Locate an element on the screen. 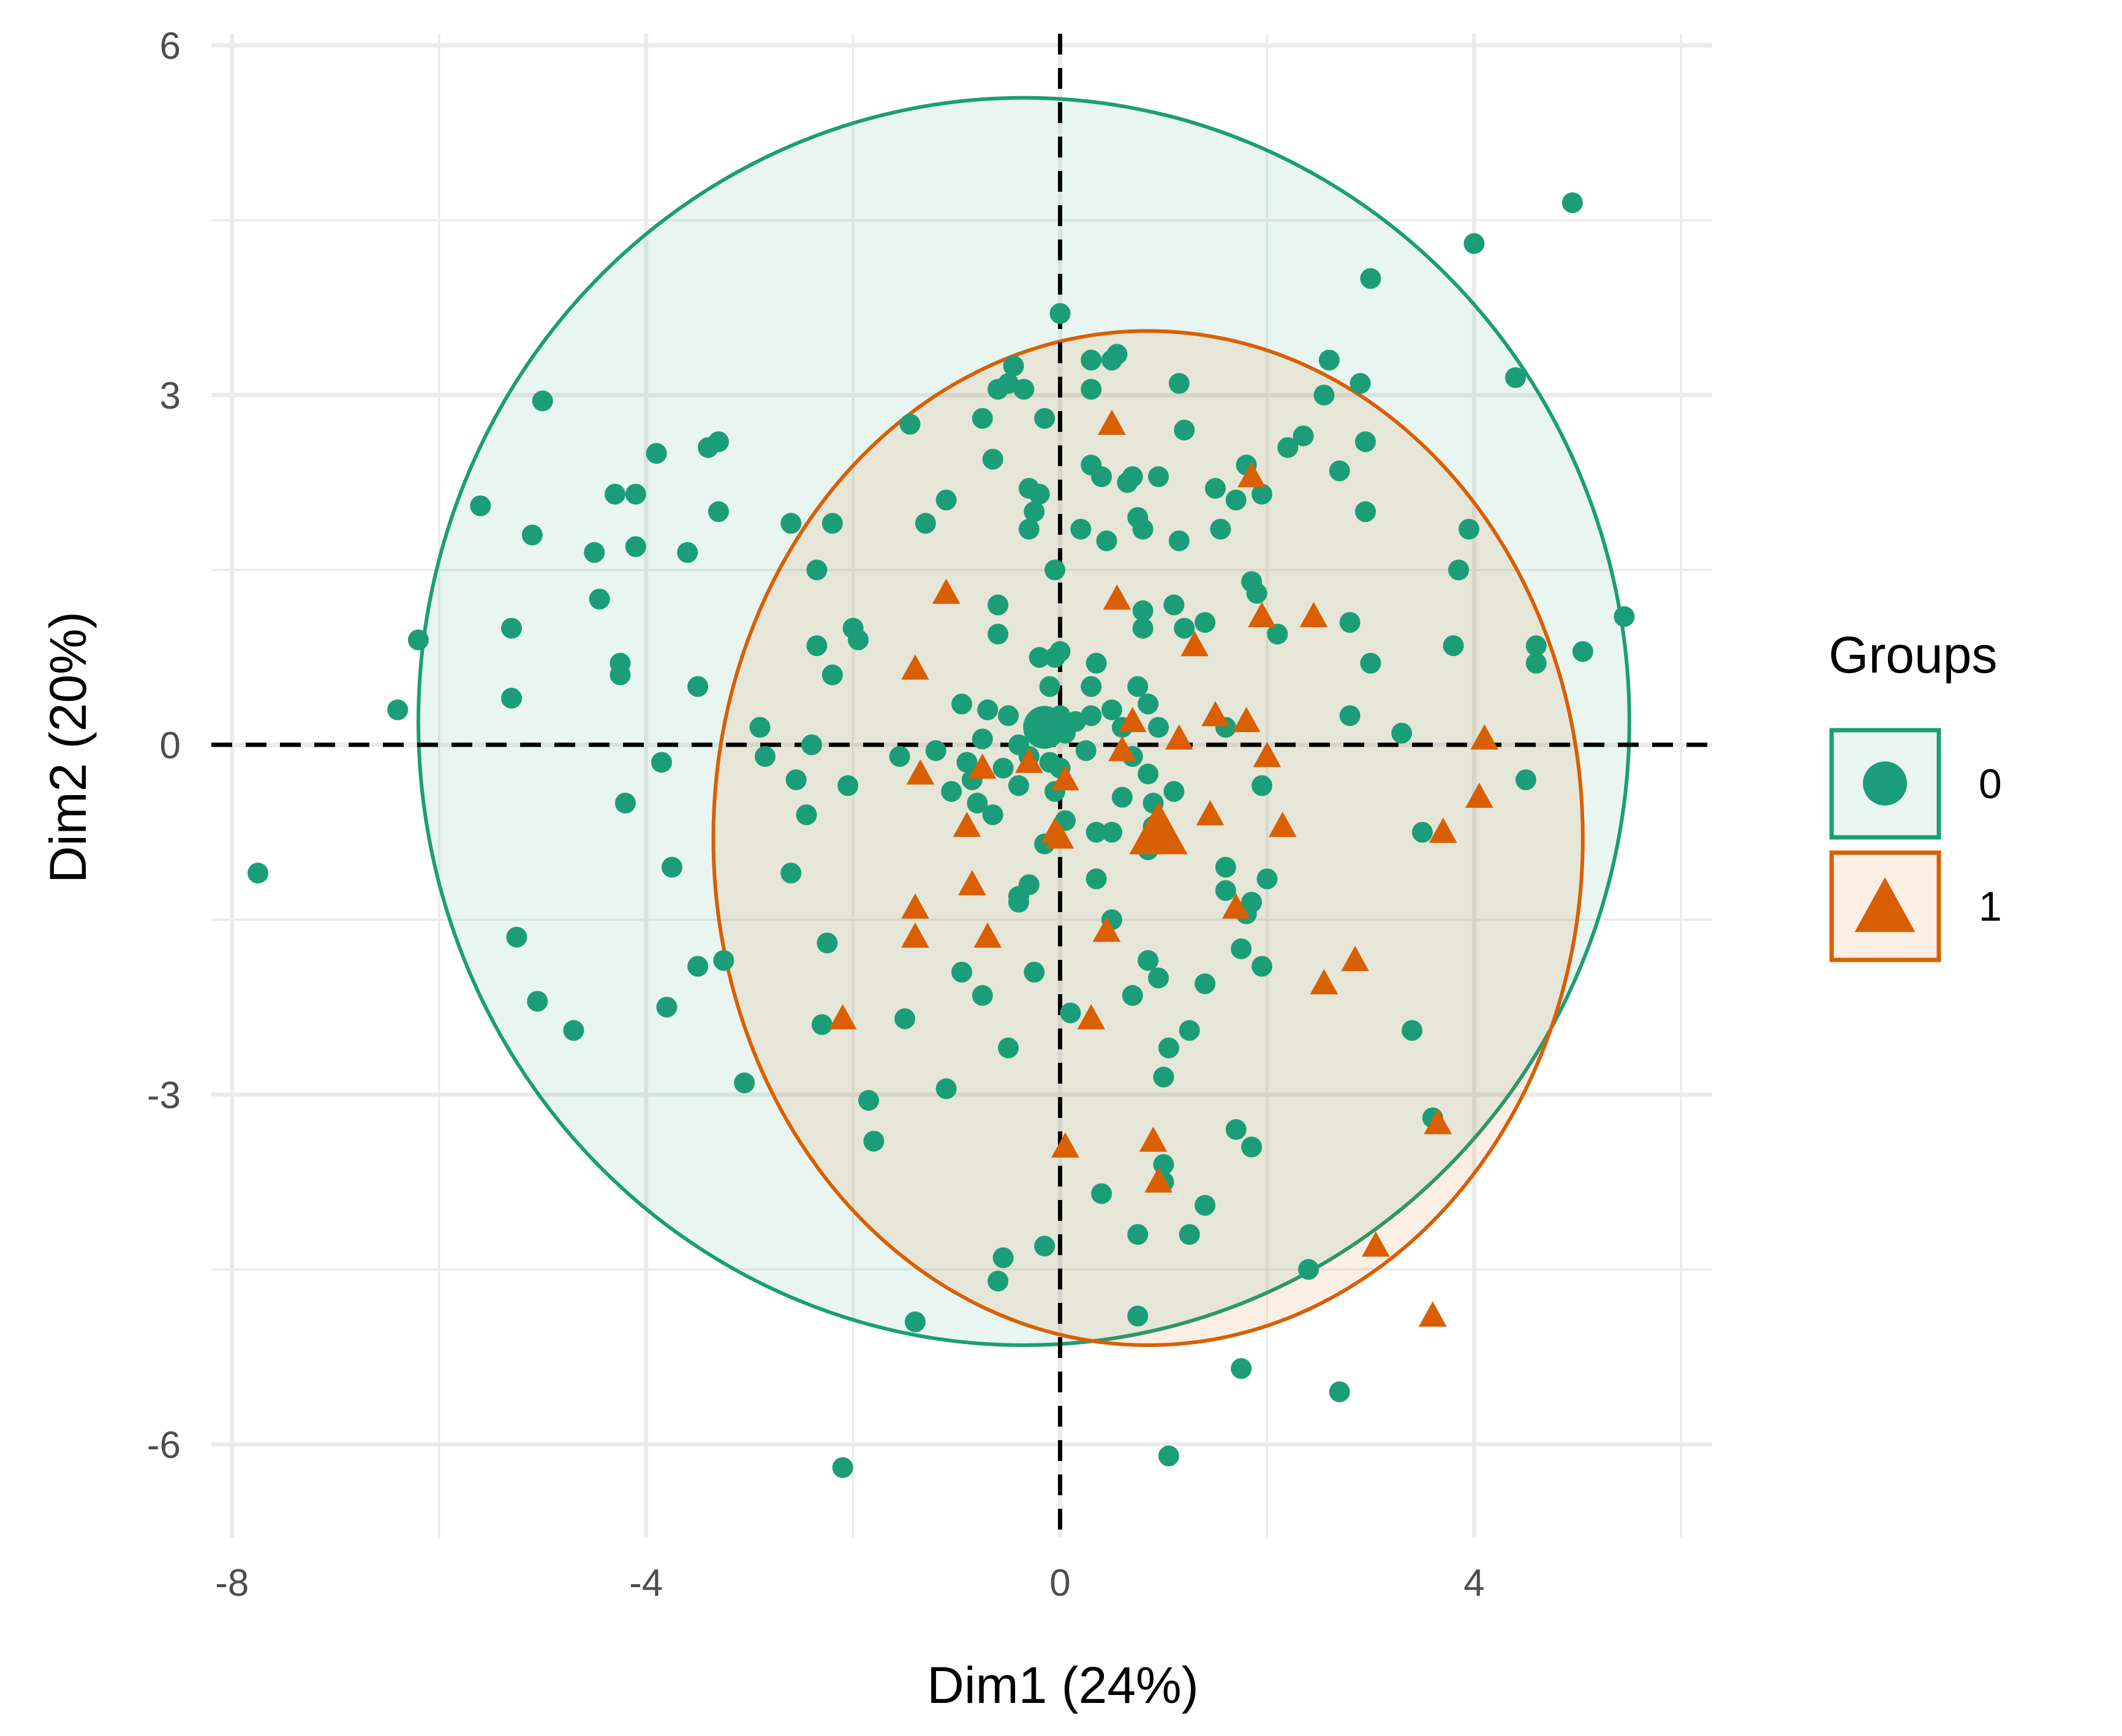 The width and height of the screenshot is (2122, 1736). x-axis-title: Dim1 (24%) is located at coordinates (1062, 1685).